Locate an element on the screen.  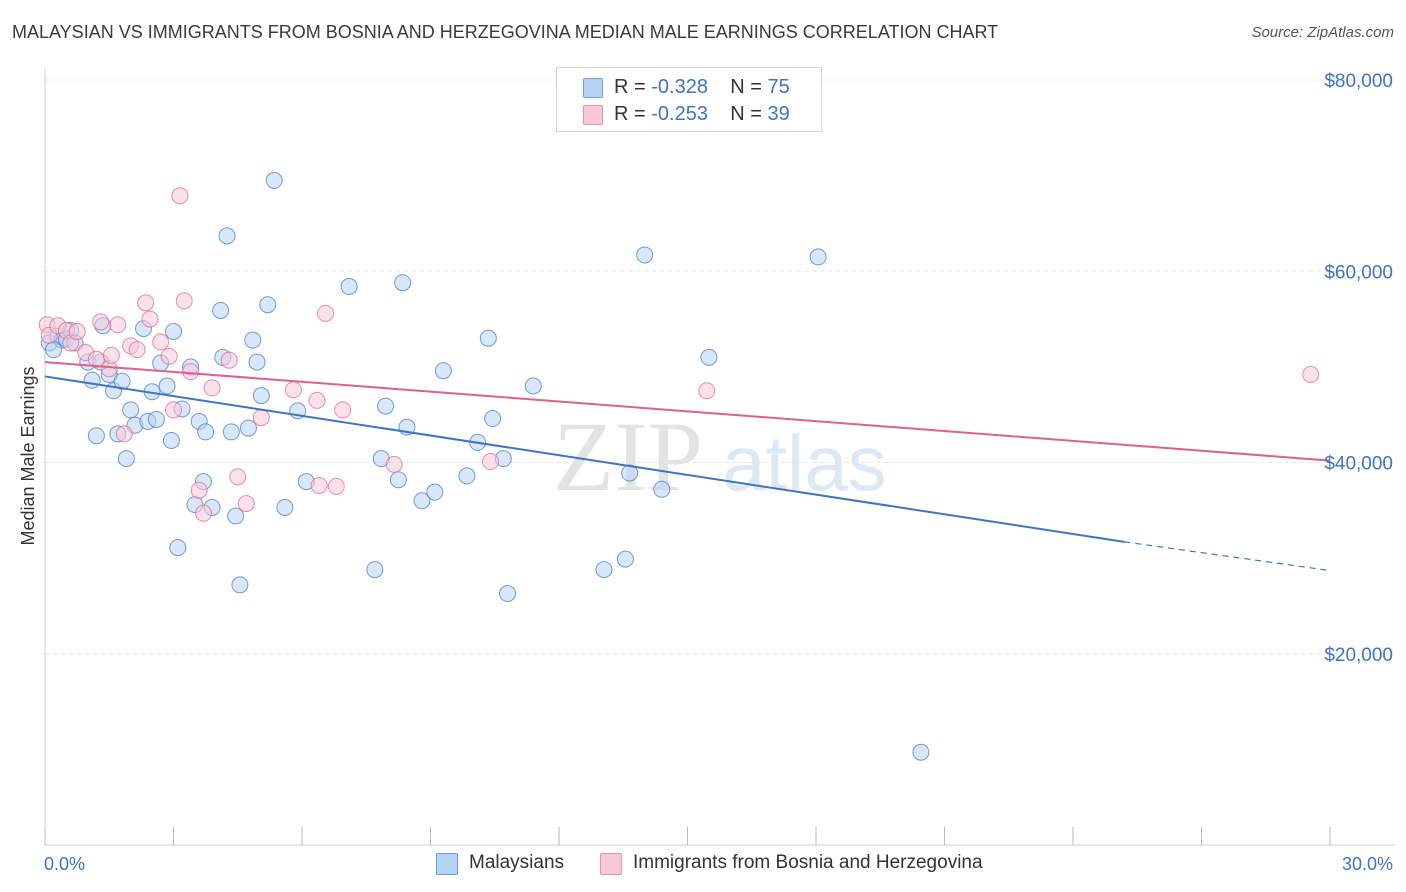
y-tick-label: $80,000 is located at coordinates (1358, 81).